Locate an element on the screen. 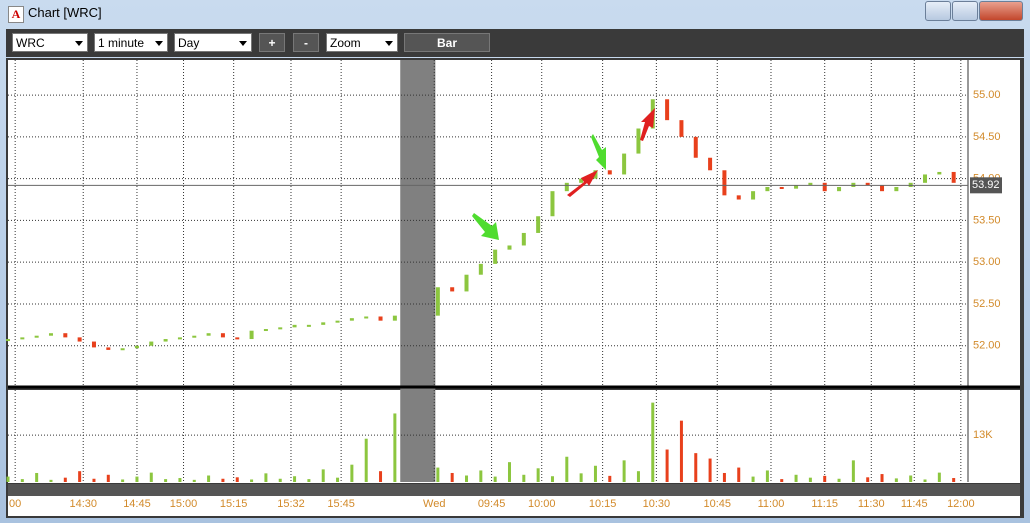  toolbar: WRC 1 minute Day + - Zoom Bar is located at coordinates (515, 43).